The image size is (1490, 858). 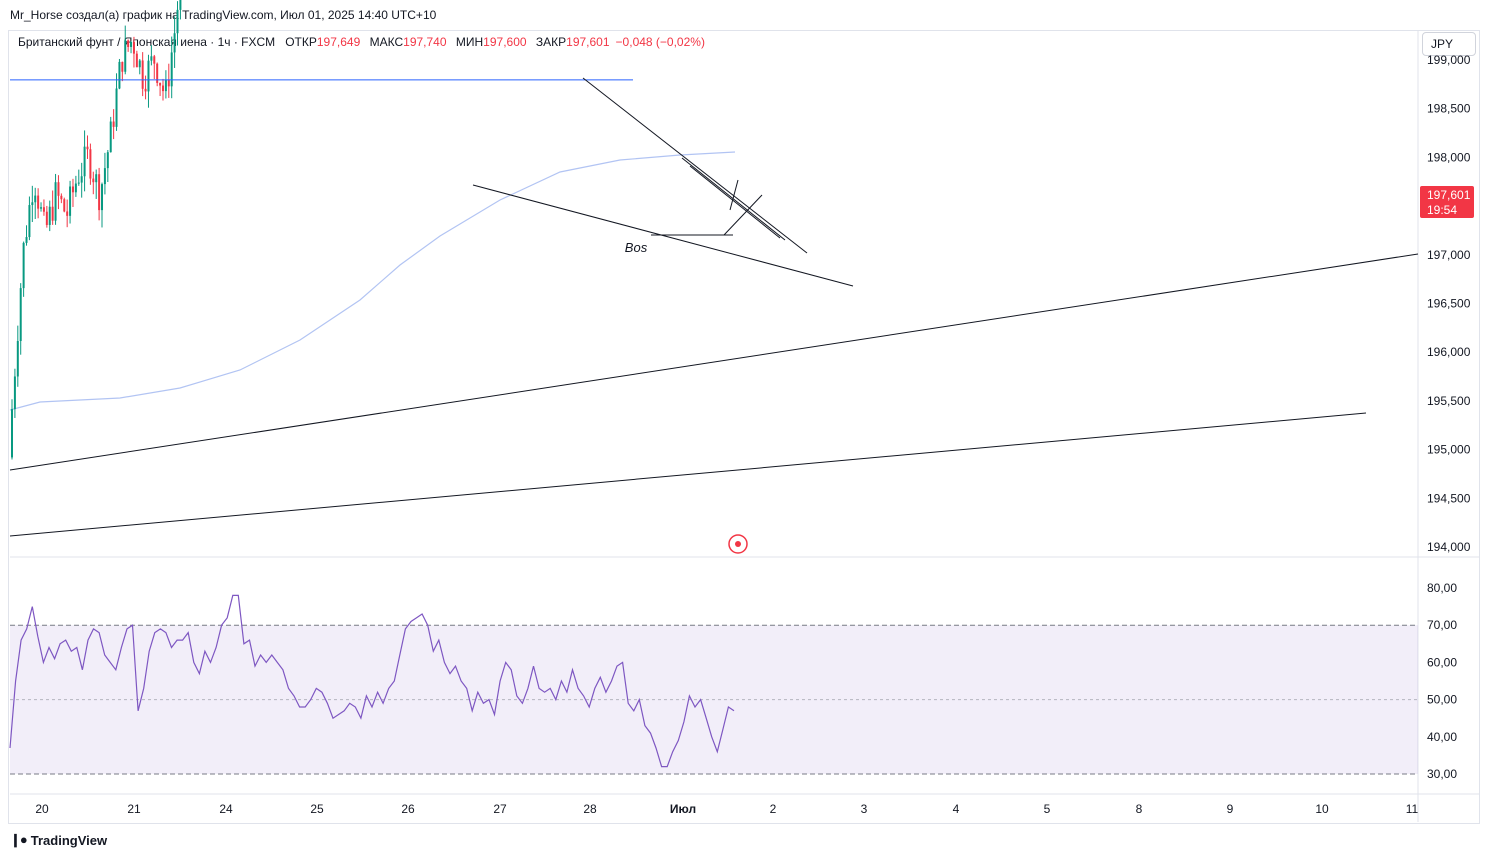 I want to click on time-tick-label: 10, so click(x=1322, y=809).